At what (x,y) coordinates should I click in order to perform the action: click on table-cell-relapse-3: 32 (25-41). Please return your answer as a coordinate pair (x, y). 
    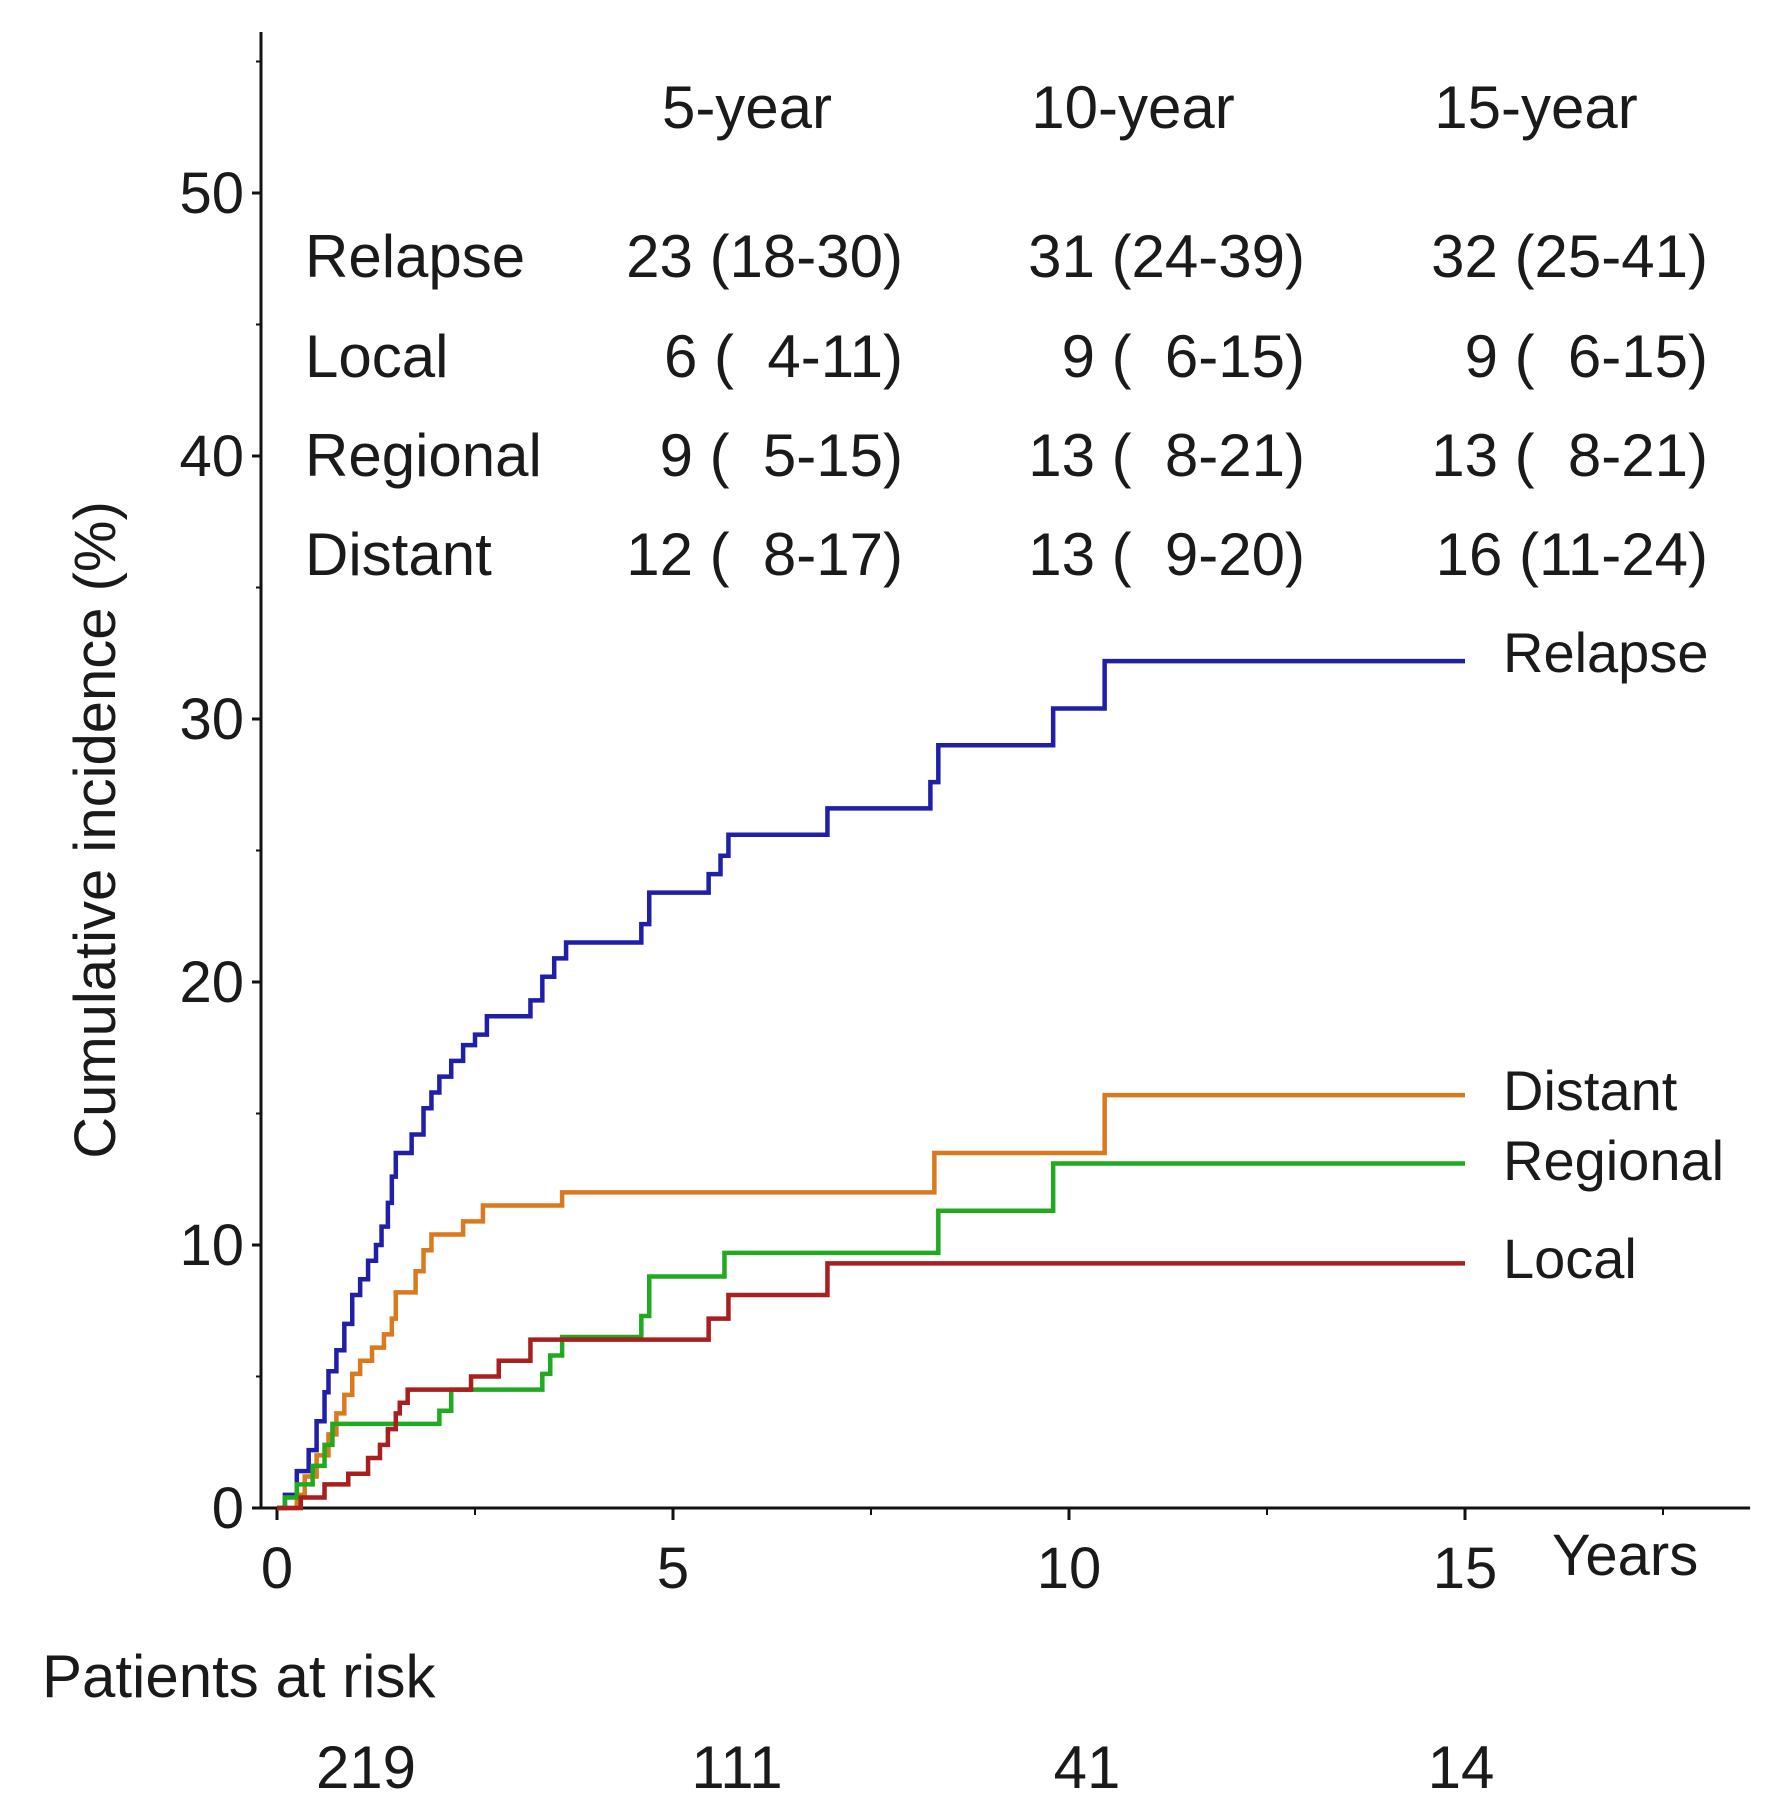
    Looking at the image, I should click on (1569, 256).